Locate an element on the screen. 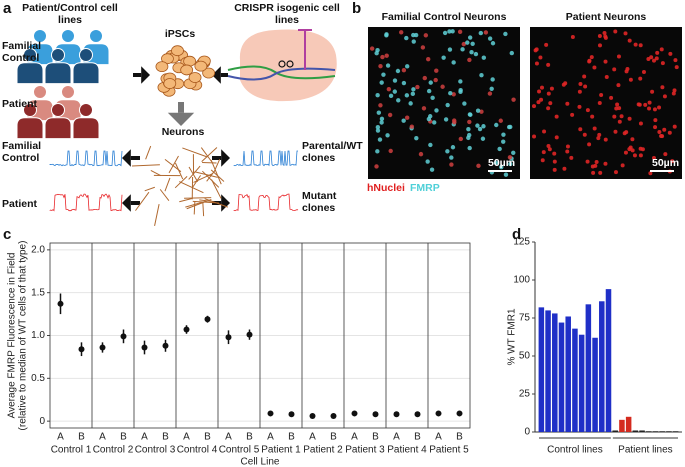 This screenshot has width=685, height=467. group-label: Control 3 is located at coordinates (155, 450).